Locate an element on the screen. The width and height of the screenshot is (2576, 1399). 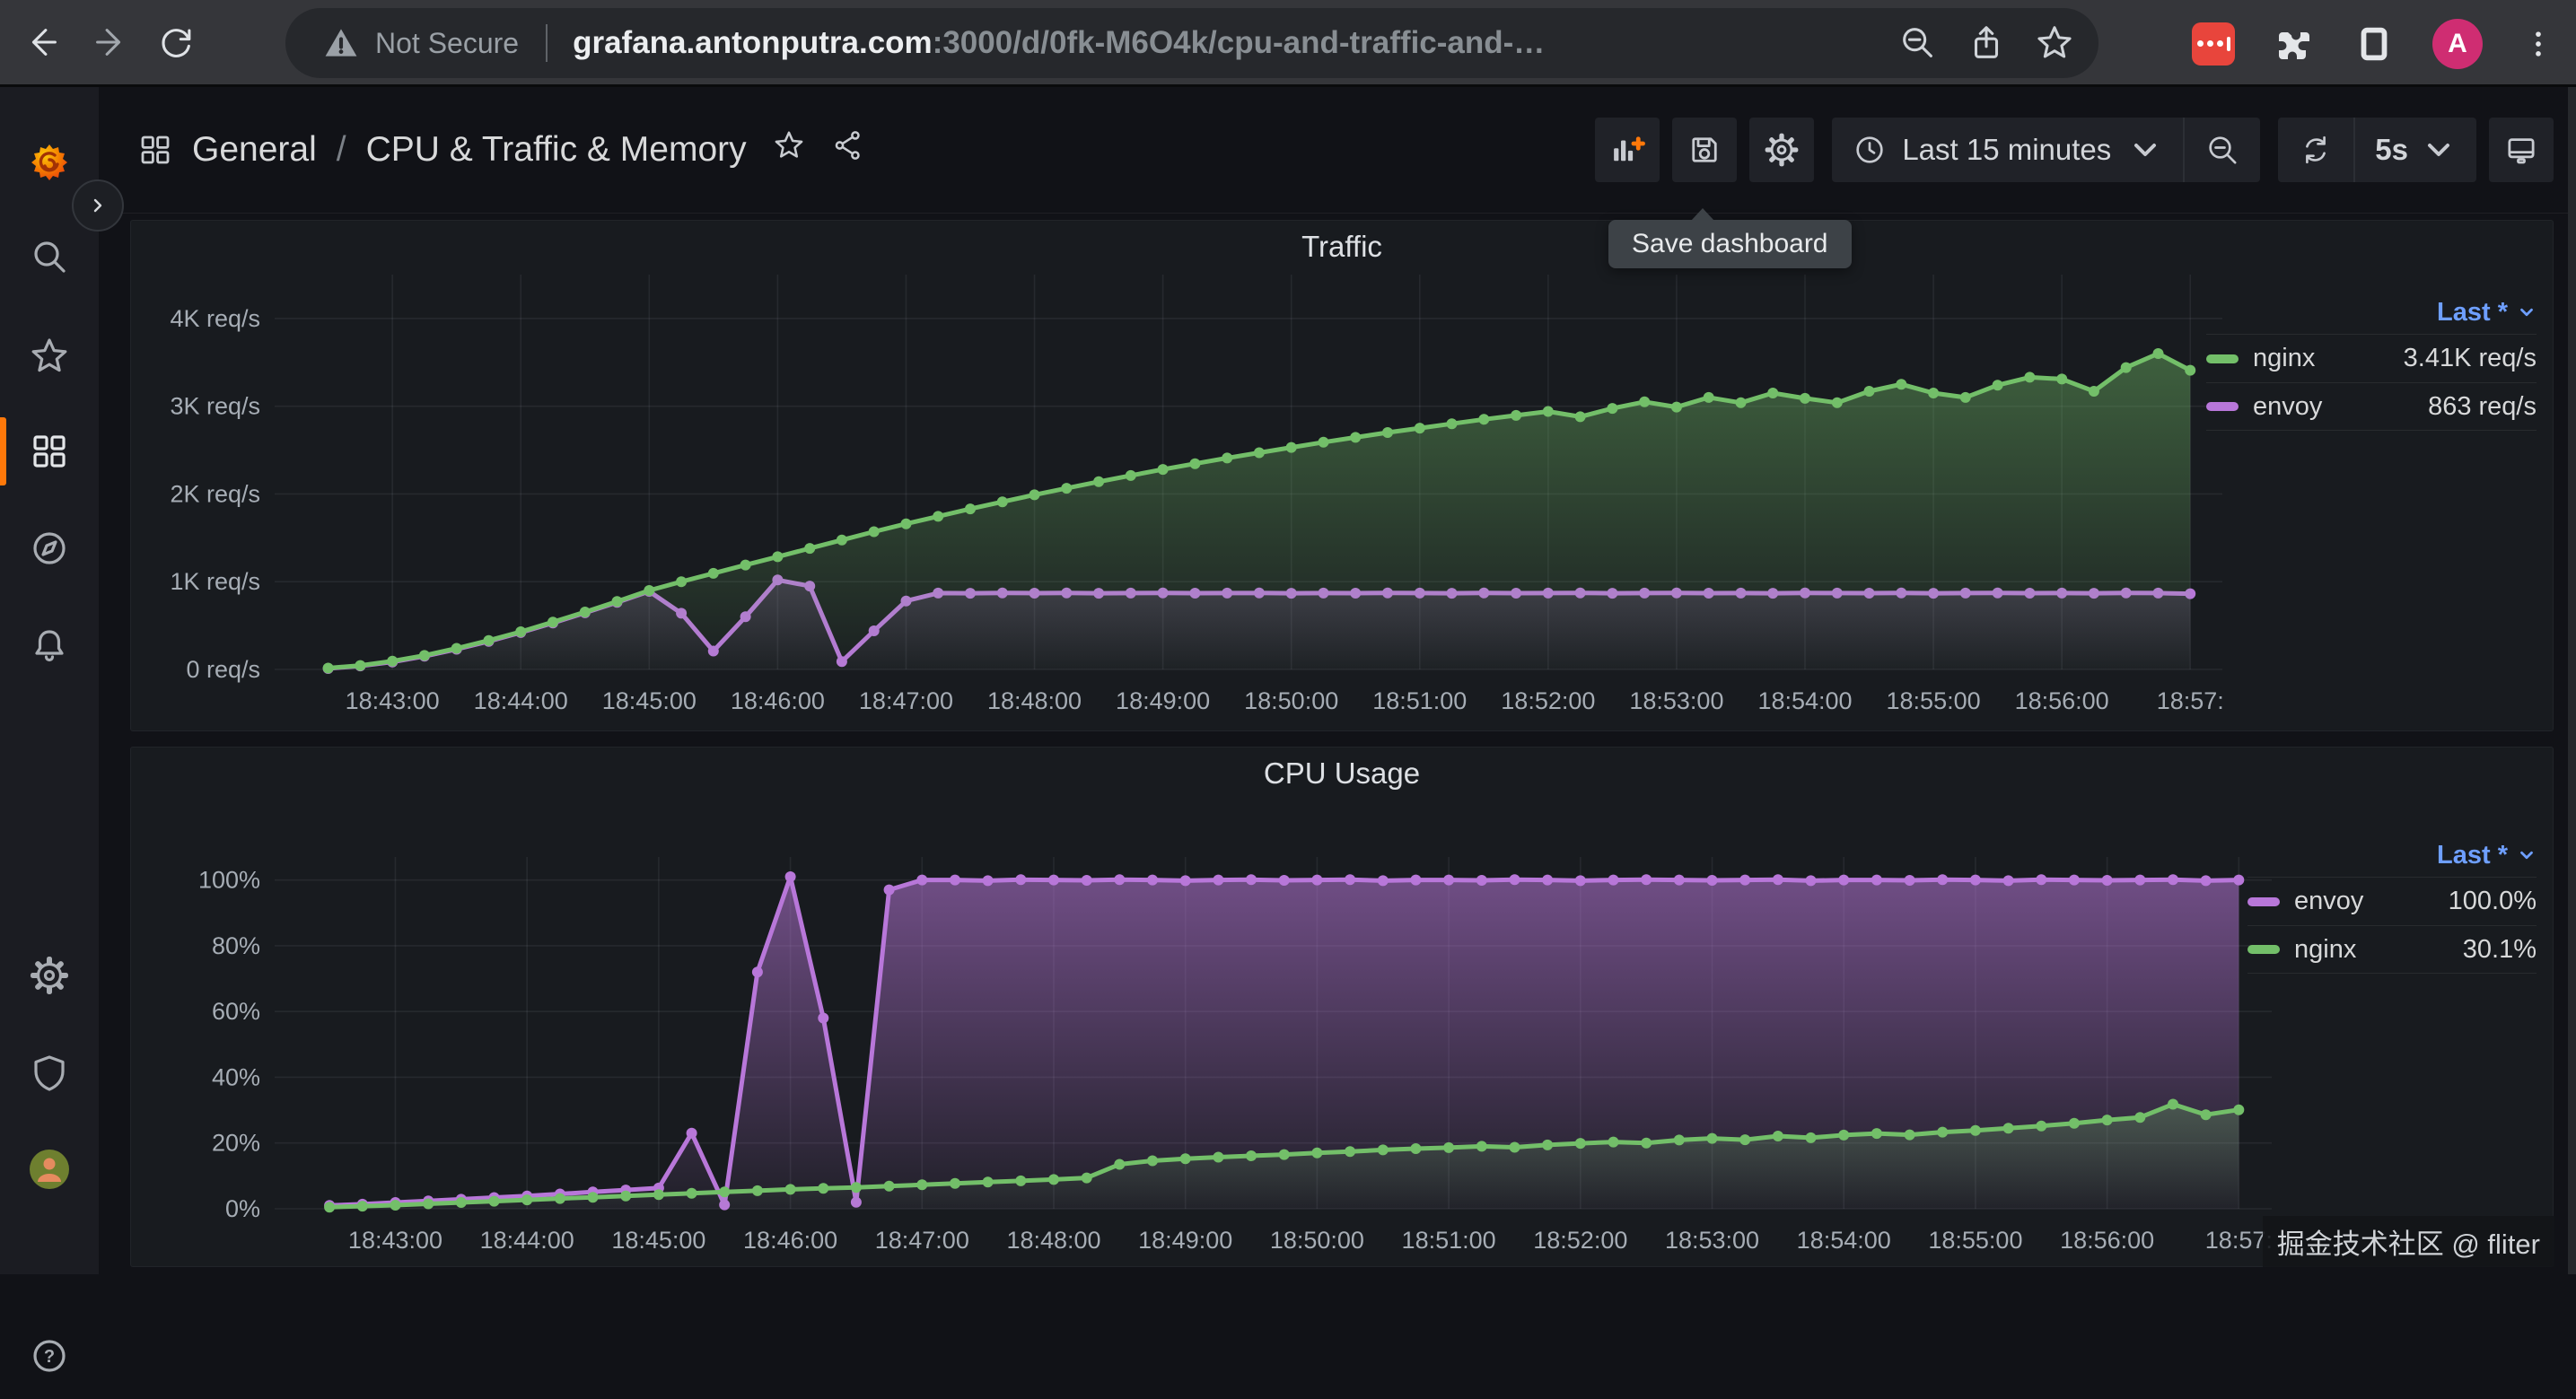
share-alt-icon is located at coordinates (848, 150).